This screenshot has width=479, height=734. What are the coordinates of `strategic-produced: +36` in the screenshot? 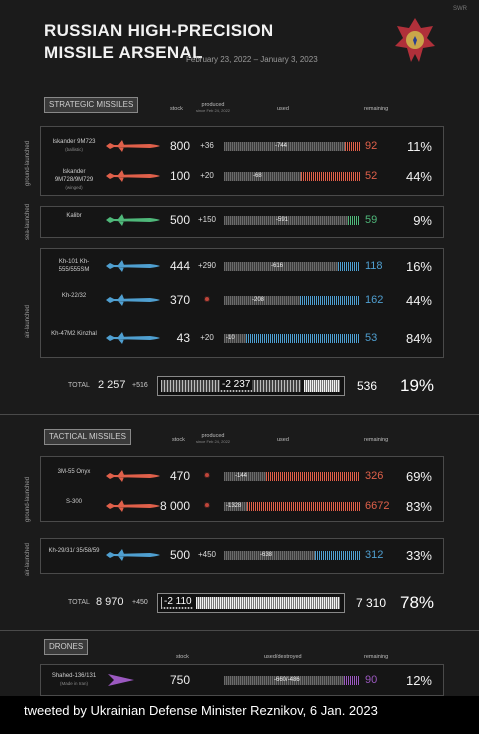 It's located at (207, 145).